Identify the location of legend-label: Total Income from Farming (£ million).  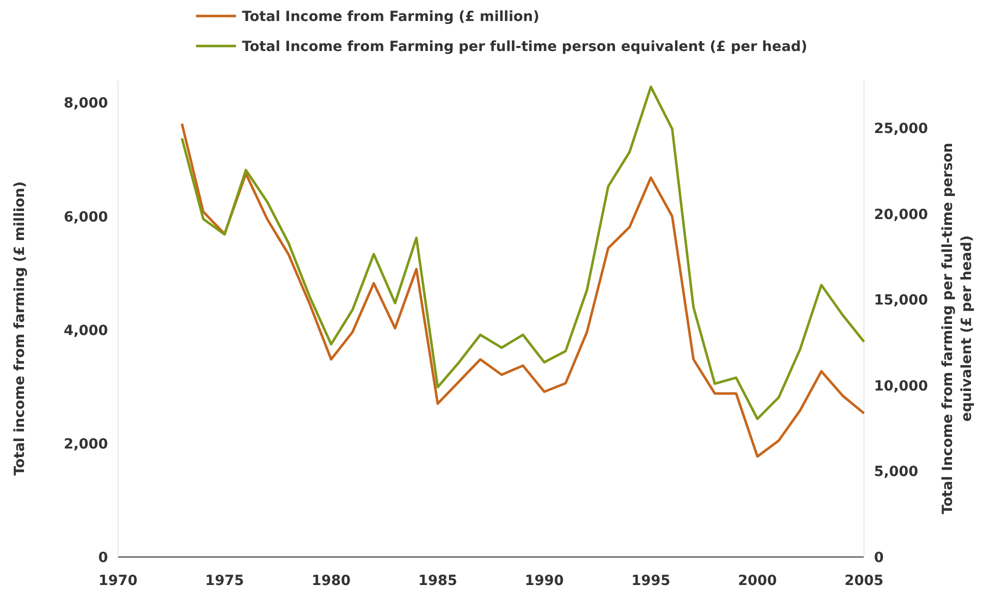
(391, 17).